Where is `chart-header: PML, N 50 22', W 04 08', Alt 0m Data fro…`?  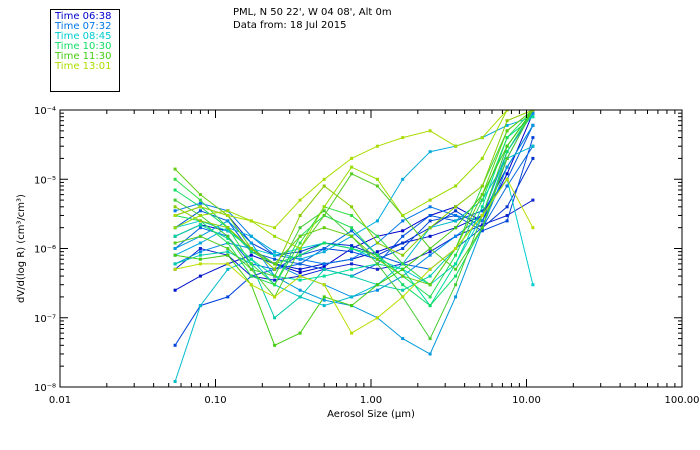 chart-header: PML, N 50 22', W 04 08', Alt 0m Data fro… is located at coordinates (312, 19).